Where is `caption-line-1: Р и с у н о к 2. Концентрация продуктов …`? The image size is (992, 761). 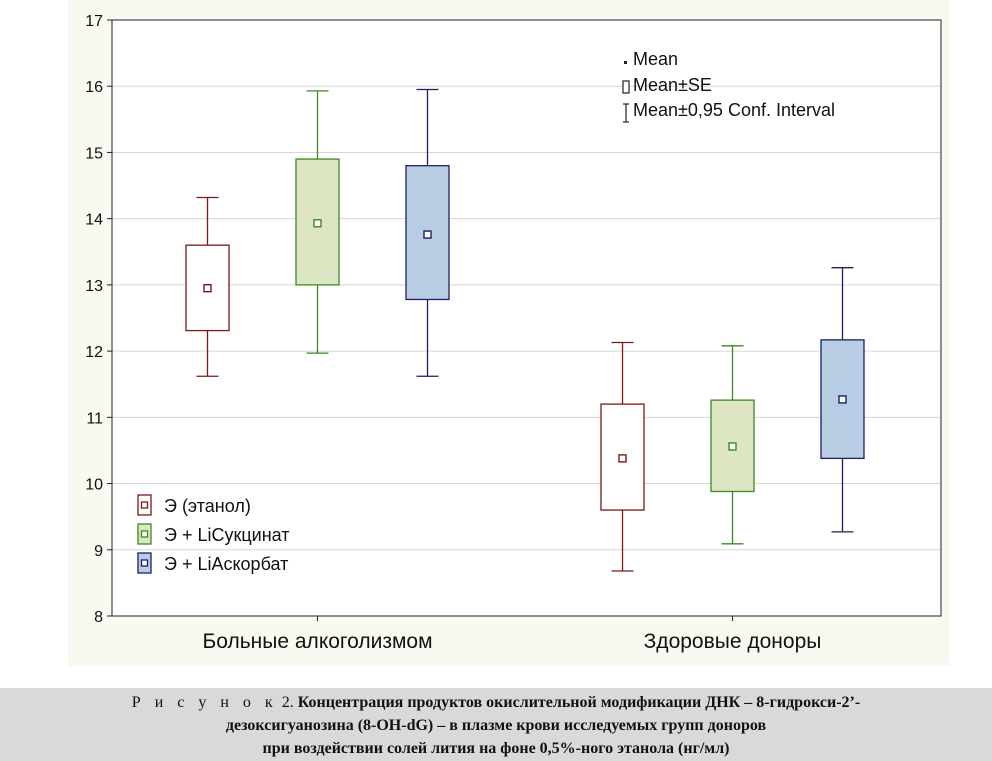
caption-line-1: Р и с у н о к 2. Концентрация продуктов … is located at coordinates (496, 702).